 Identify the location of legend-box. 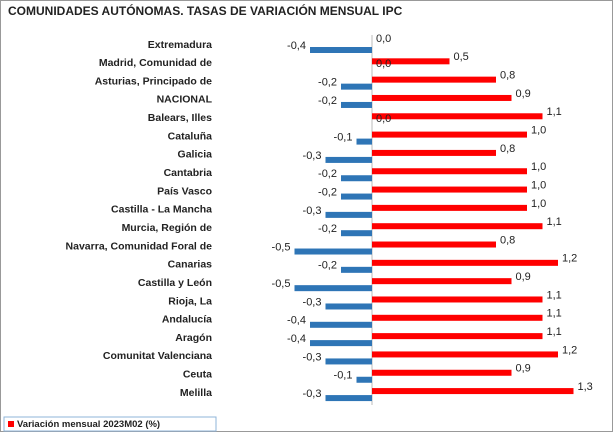
(110, 424).